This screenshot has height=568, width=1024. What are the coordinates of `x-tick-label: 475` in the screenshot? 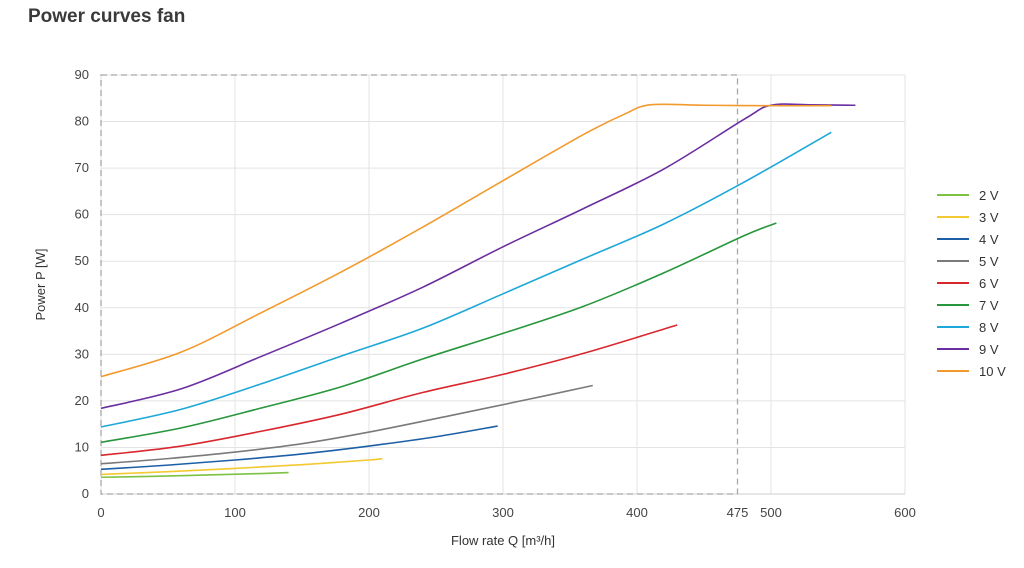 It's located at (738, 512).